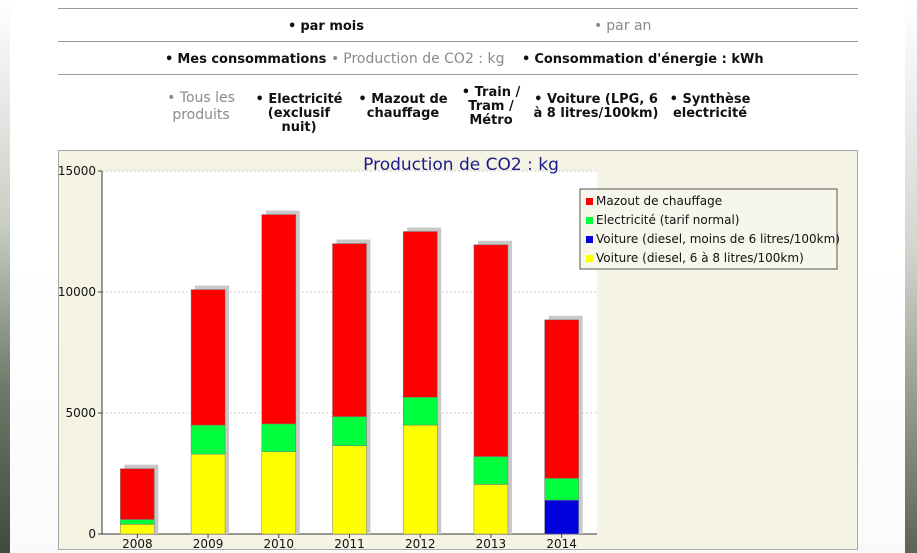 Image resolution: width=917 pixels, height=553 pixels. I want to click on legend-label: Mazout de chauffage, so click(659, 201).